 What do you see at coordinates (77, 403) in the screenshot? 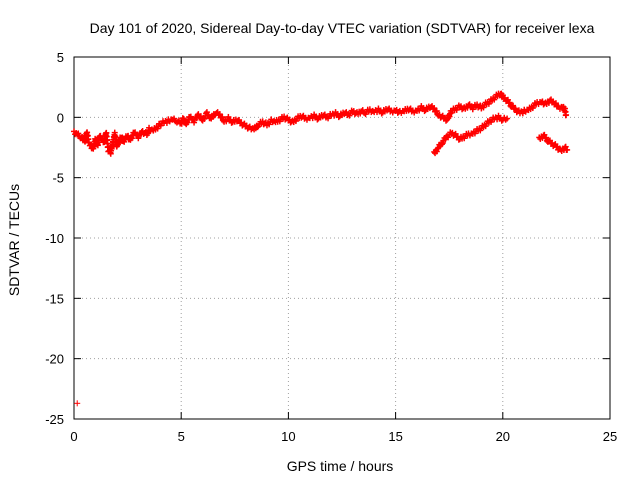
I see `data-point-outlier` at bounding box center [77, 403].